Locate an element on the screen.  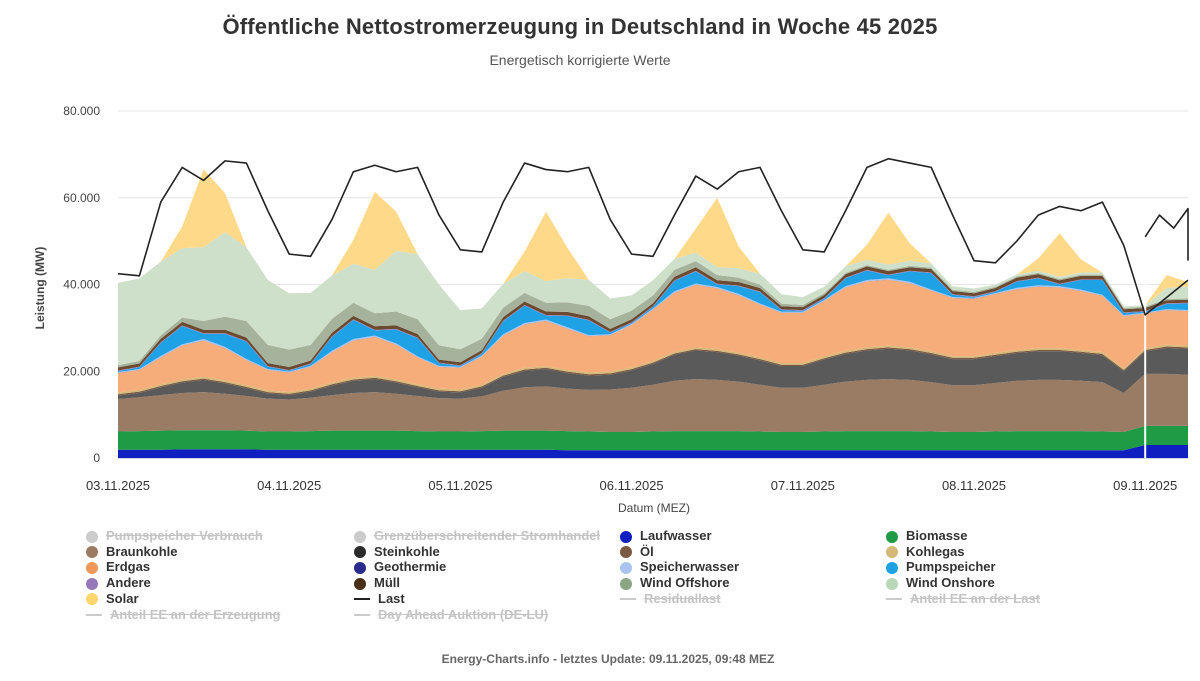
legend-item-day-ahead-auktion-de-lu-: Day Ahead Auktion (DE-LU) is located at coordinates (451, 615).